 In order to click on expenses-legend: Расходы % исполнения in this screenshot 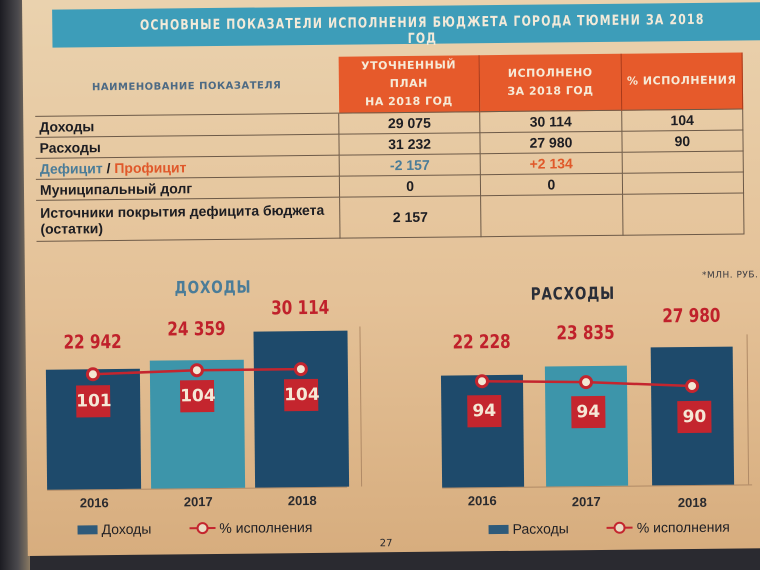, I will do `click(609, 528)`.